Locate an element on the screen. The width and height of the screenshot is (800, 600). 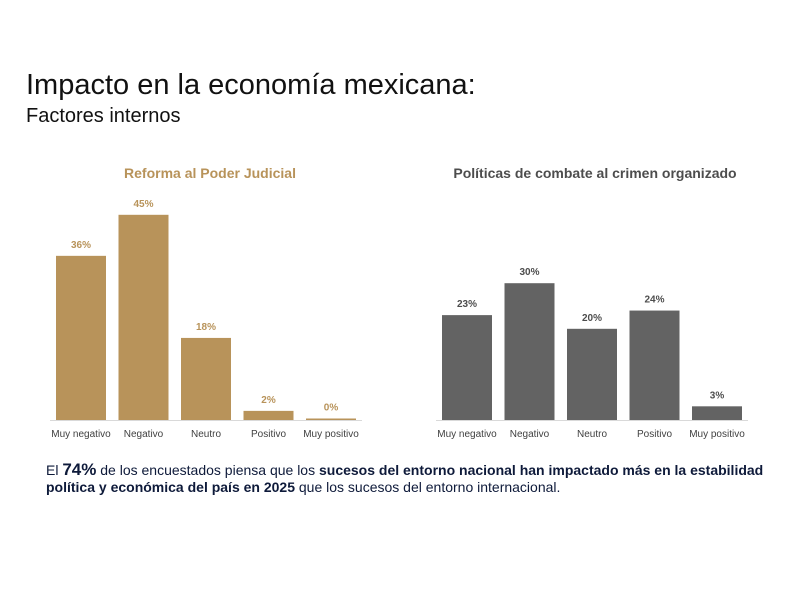
data-label: 0% is located at coordinates (331, 408).